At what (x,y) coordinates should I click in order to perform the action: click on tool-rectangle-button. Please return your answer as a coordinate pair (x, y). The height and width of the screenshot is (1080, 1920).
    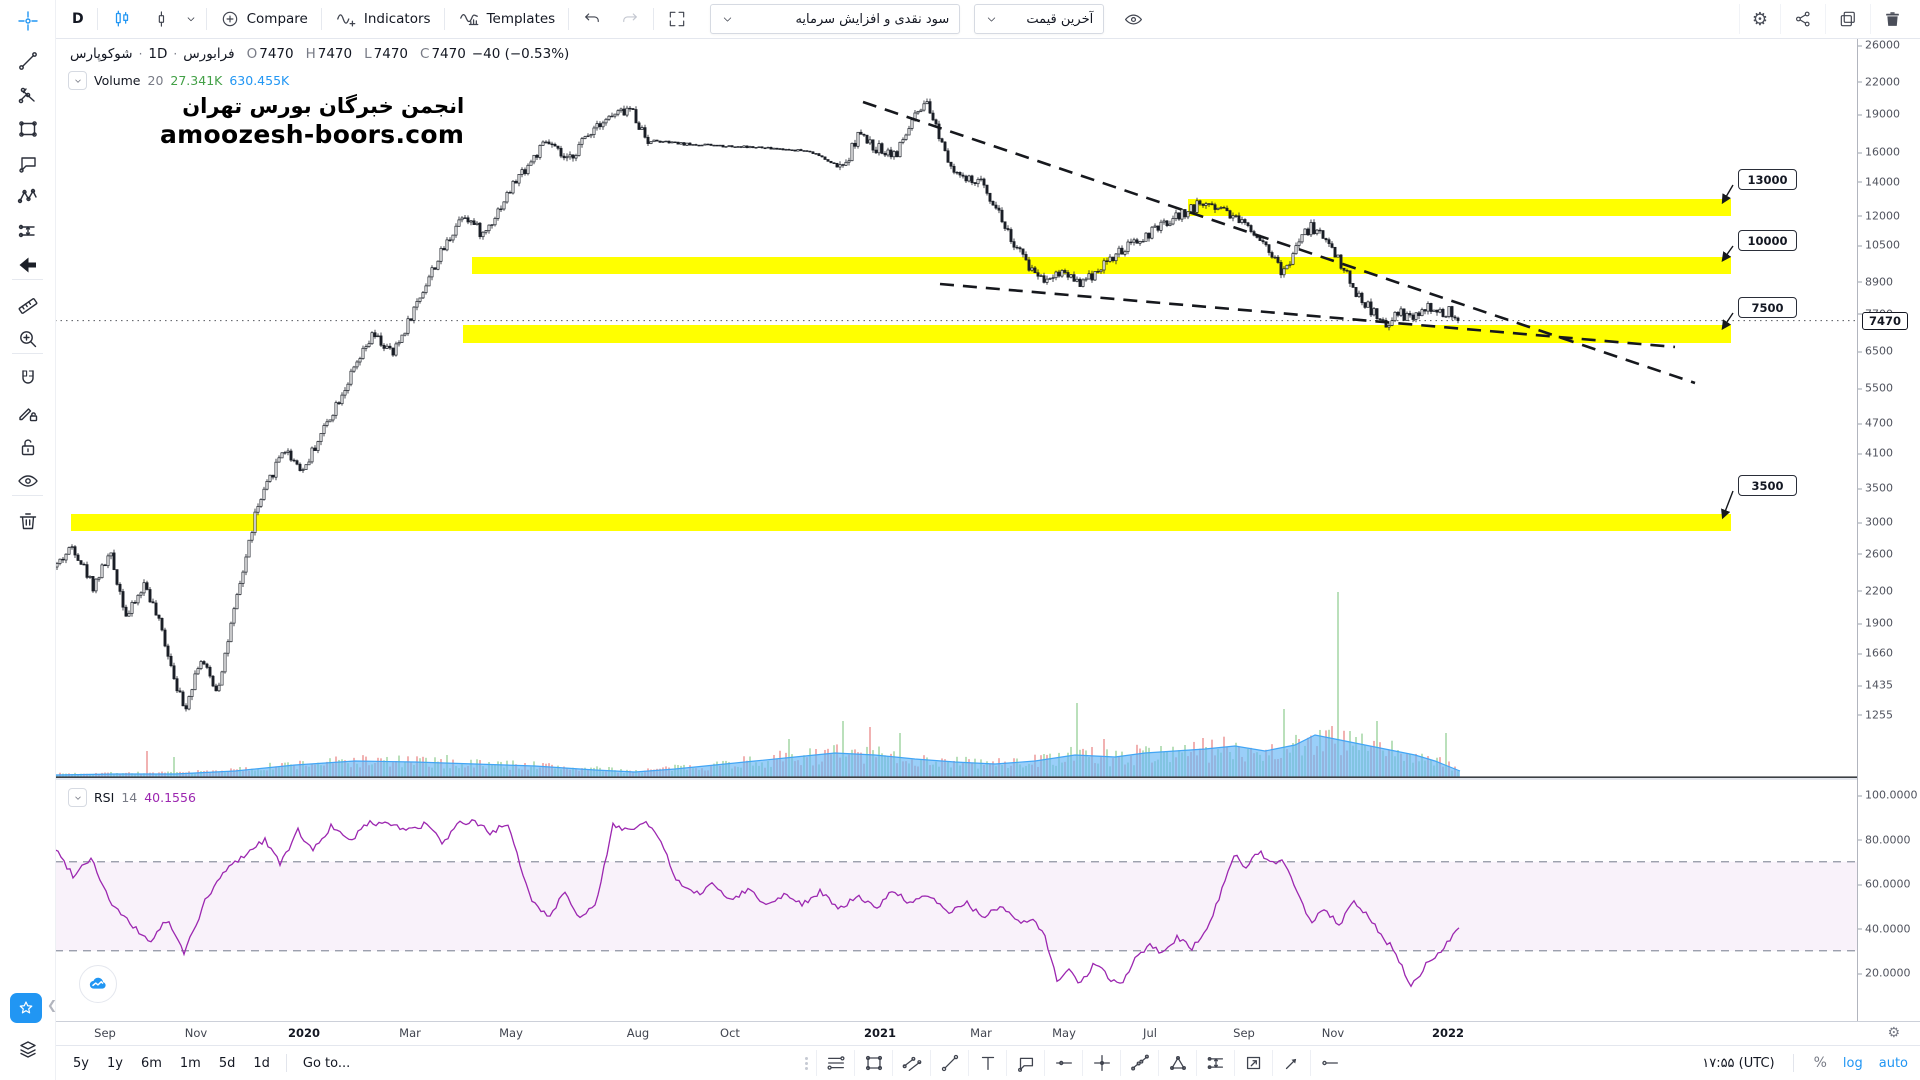
    Looking at the image, I should click on (28, 129).